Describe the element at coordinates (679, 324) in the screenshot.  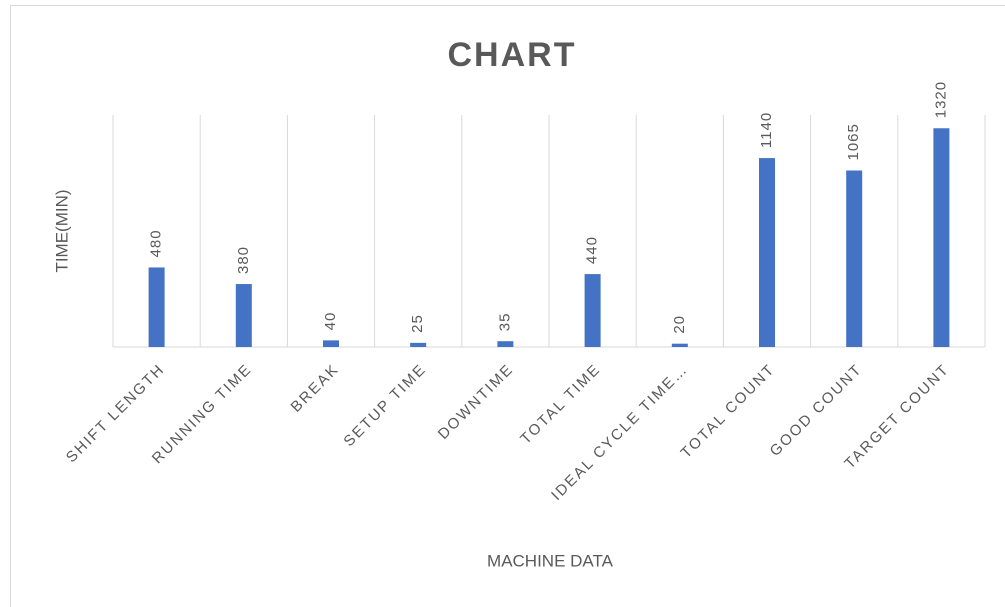
I see `data-label: 20` at that location.